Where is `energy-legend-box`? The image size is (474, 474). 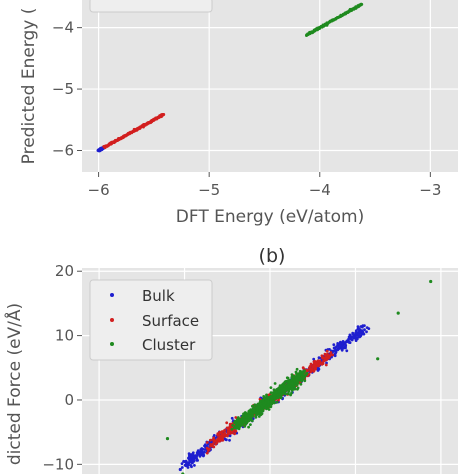 energy-legend-box is located at coordinates (151, 6).